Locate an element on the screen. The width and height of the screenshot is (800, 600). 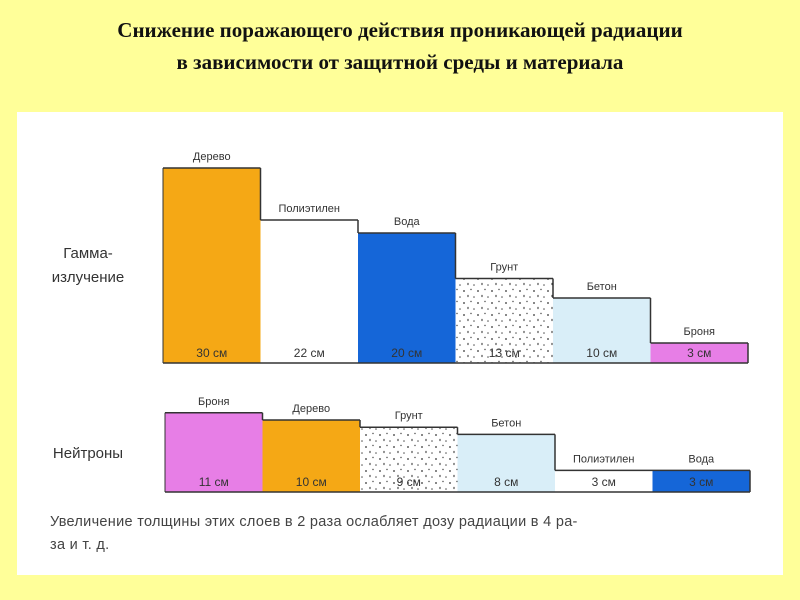
note-line-2: за и т. д. is located at coordinates (80, 545).